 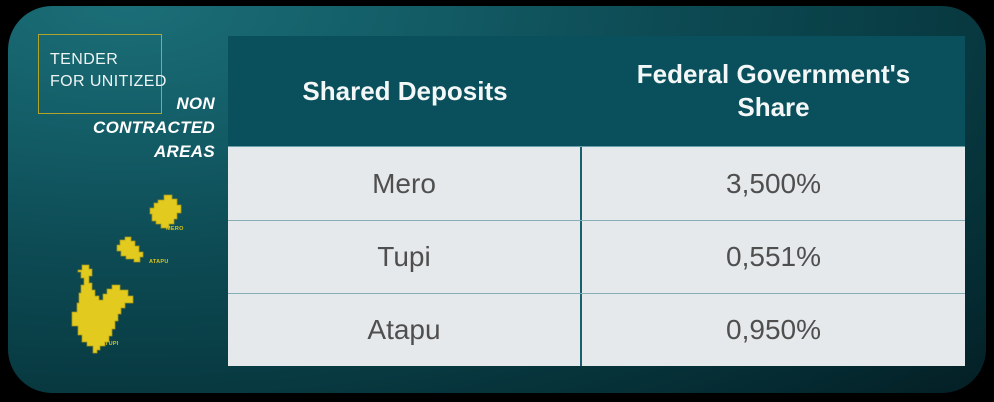 What do you see at coordinates (175, 229) in the screenshot?
I see `field-label-mero: MERO` at bounding box center [175, 229].